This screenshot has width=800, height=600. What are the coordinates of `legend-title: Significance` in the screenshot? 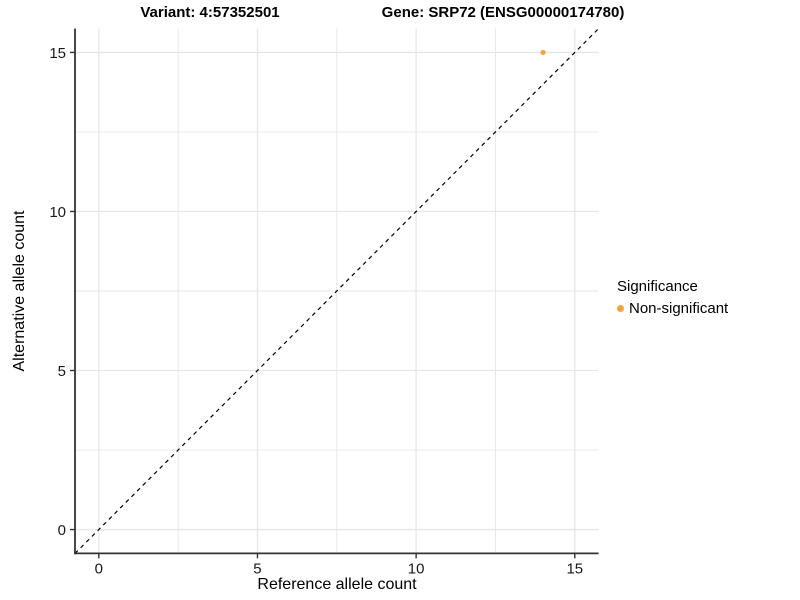 It's located at (657, 286).